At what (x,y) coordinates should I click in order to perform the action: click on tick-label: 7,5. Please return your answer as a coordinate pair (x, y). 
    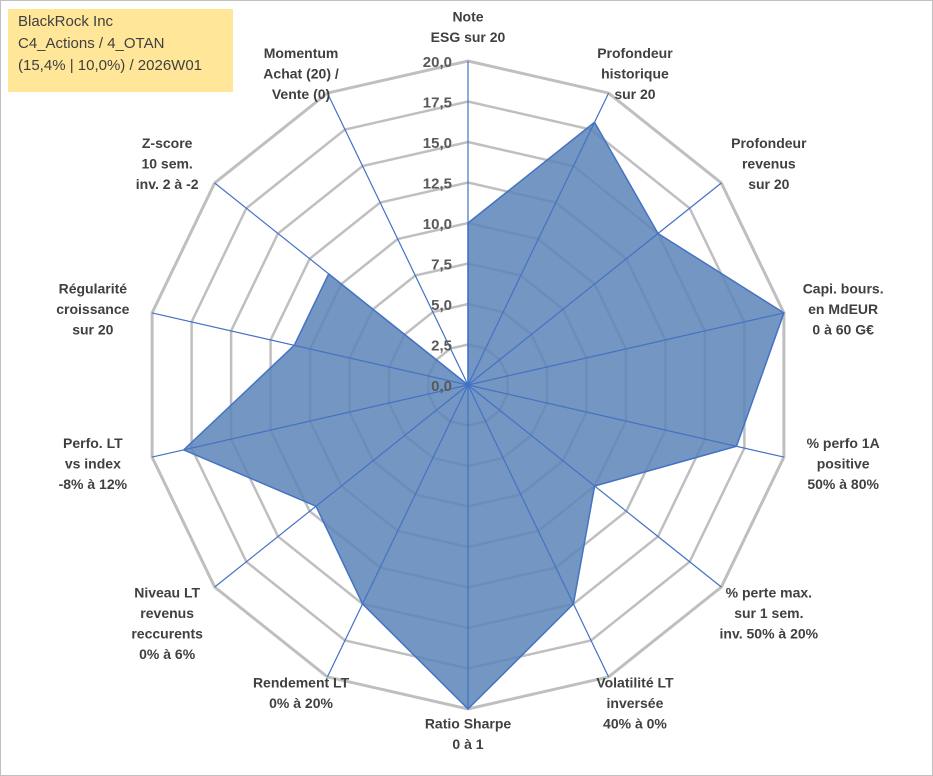
    Looking at the image, I should click on (441, 265).